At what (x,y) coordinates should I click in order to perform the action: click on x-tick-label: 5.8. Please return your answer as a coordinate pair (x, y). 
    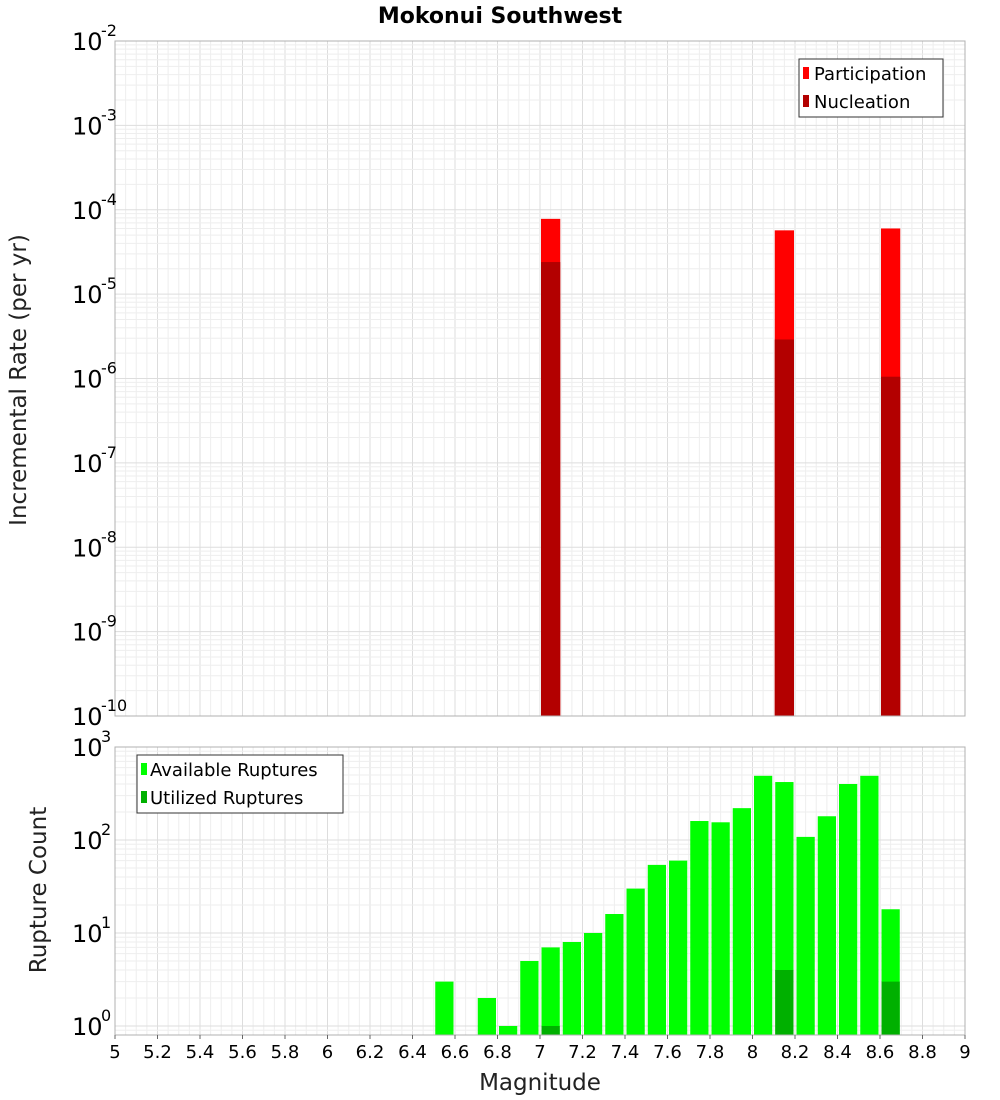
    Looking at the image, I should click on (285, 1052).